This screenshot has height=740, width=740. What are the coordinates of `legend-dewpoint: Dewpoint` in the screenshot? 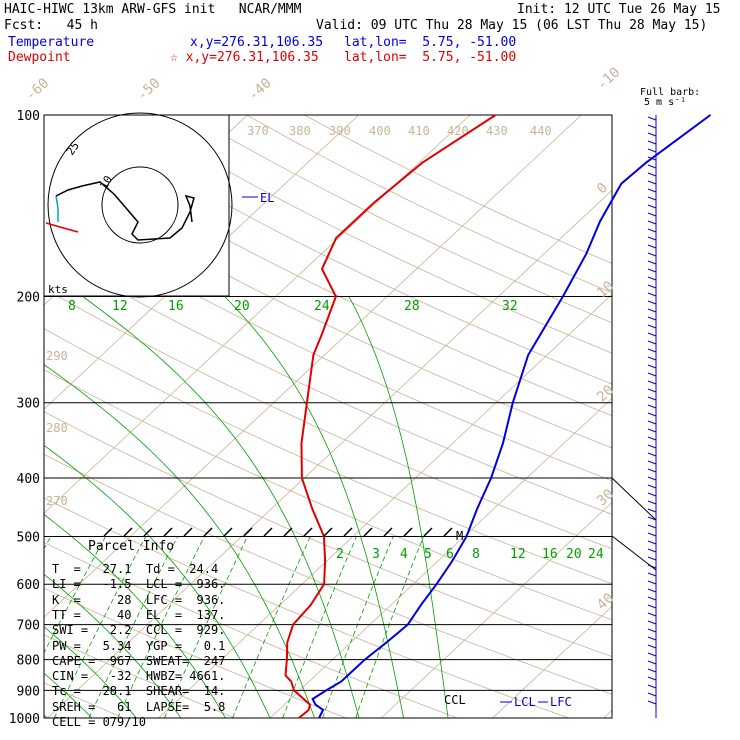 It's located at (39, 57).